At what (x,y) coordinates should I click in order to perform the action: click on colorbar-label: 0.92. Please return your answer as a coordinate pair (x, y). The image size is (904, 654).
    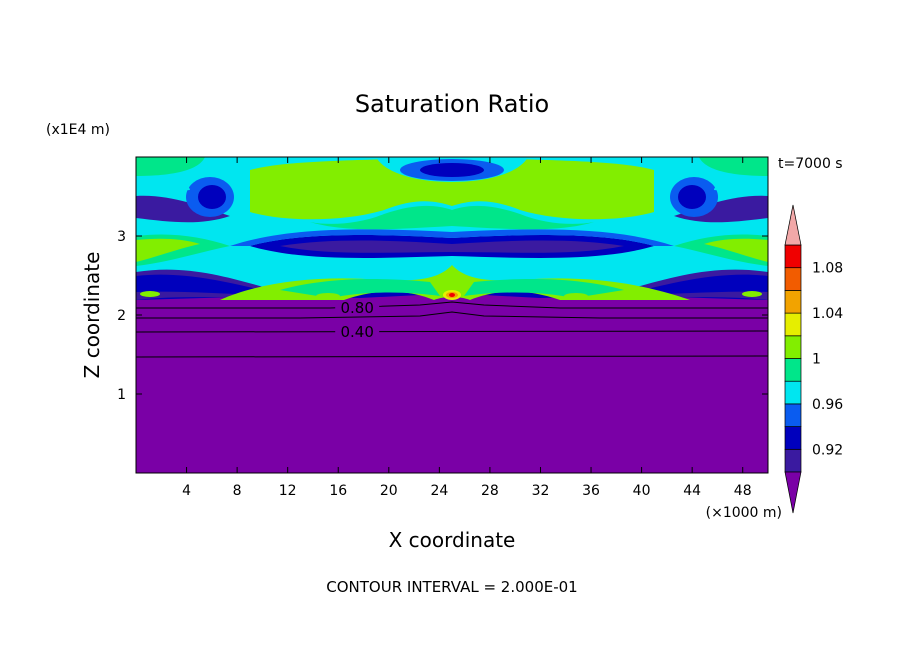
    Looking at the image, I should click on (827, 450).